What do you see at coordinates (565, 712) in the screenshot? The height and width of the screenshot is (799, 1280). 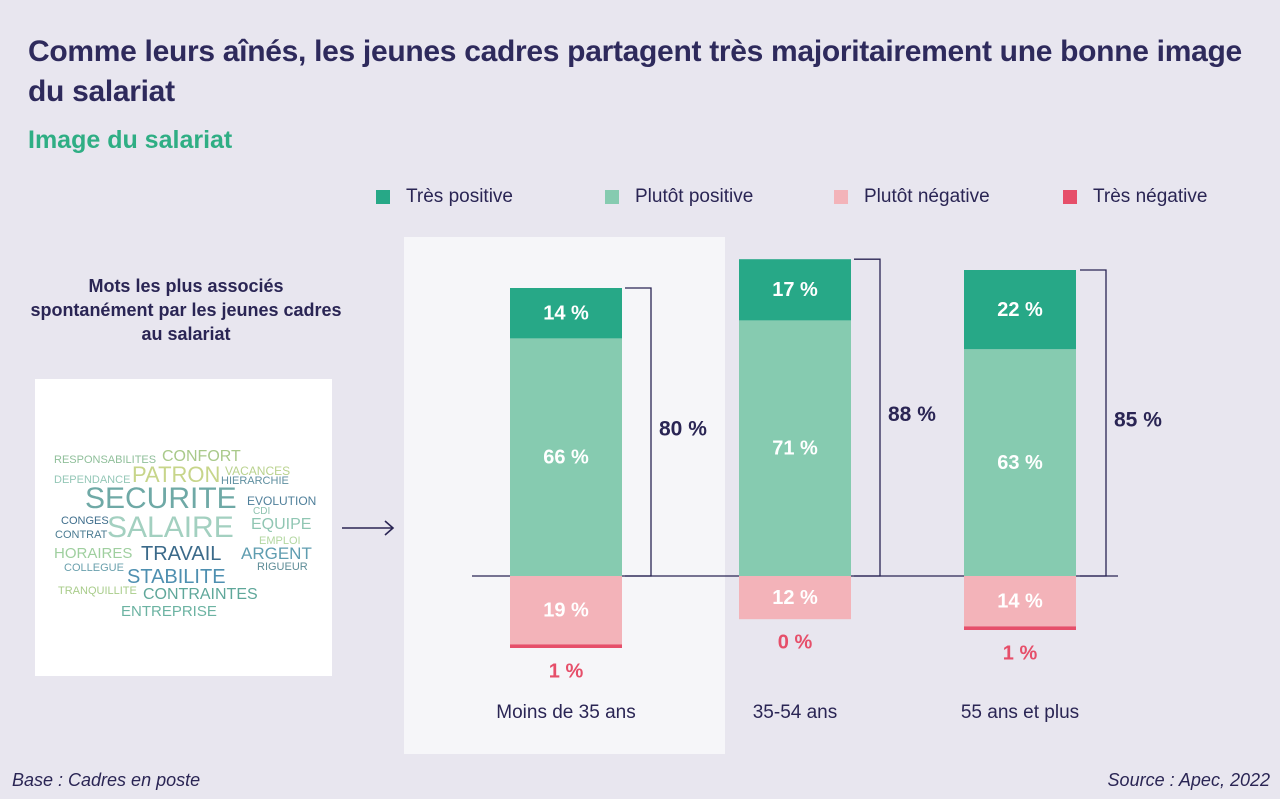 I see `category-label: Moins de 35 ans` at bounding box center [565, 712].